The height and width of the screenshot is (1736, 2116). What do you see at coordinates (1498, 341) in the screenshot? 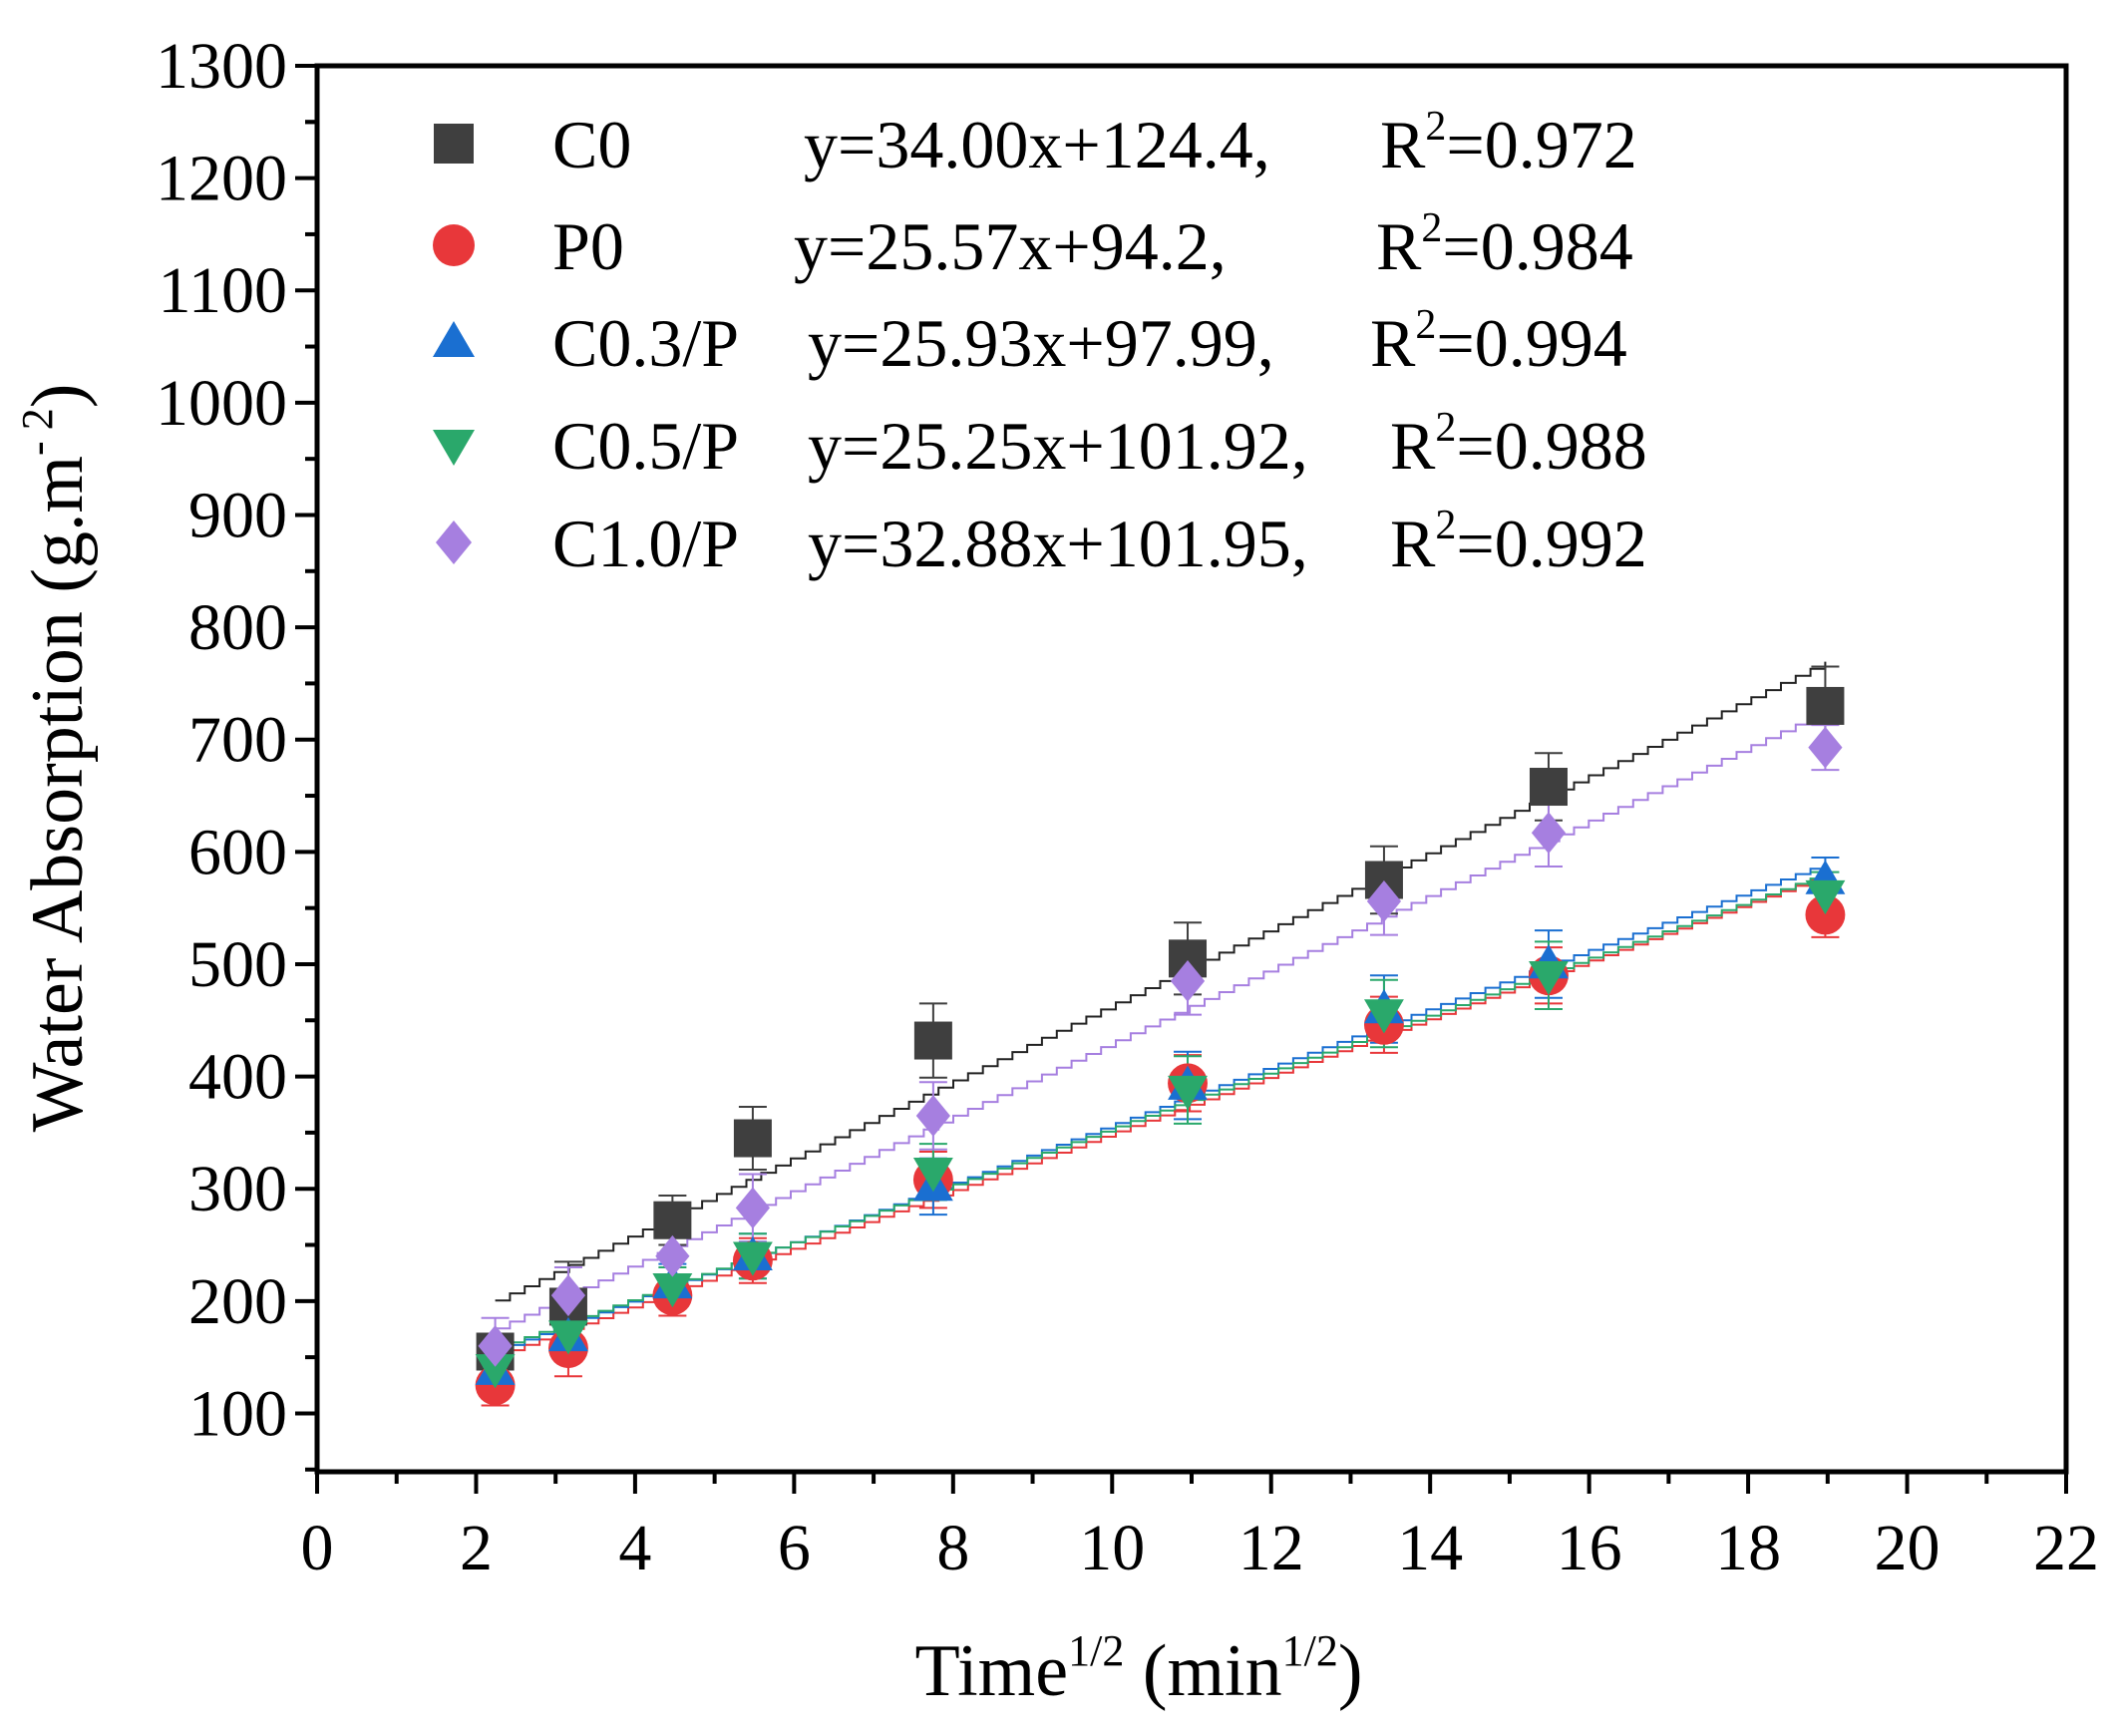
I see `legend-r2-C0.3/P: R2=0.994` at bounding box center [1498, 341].